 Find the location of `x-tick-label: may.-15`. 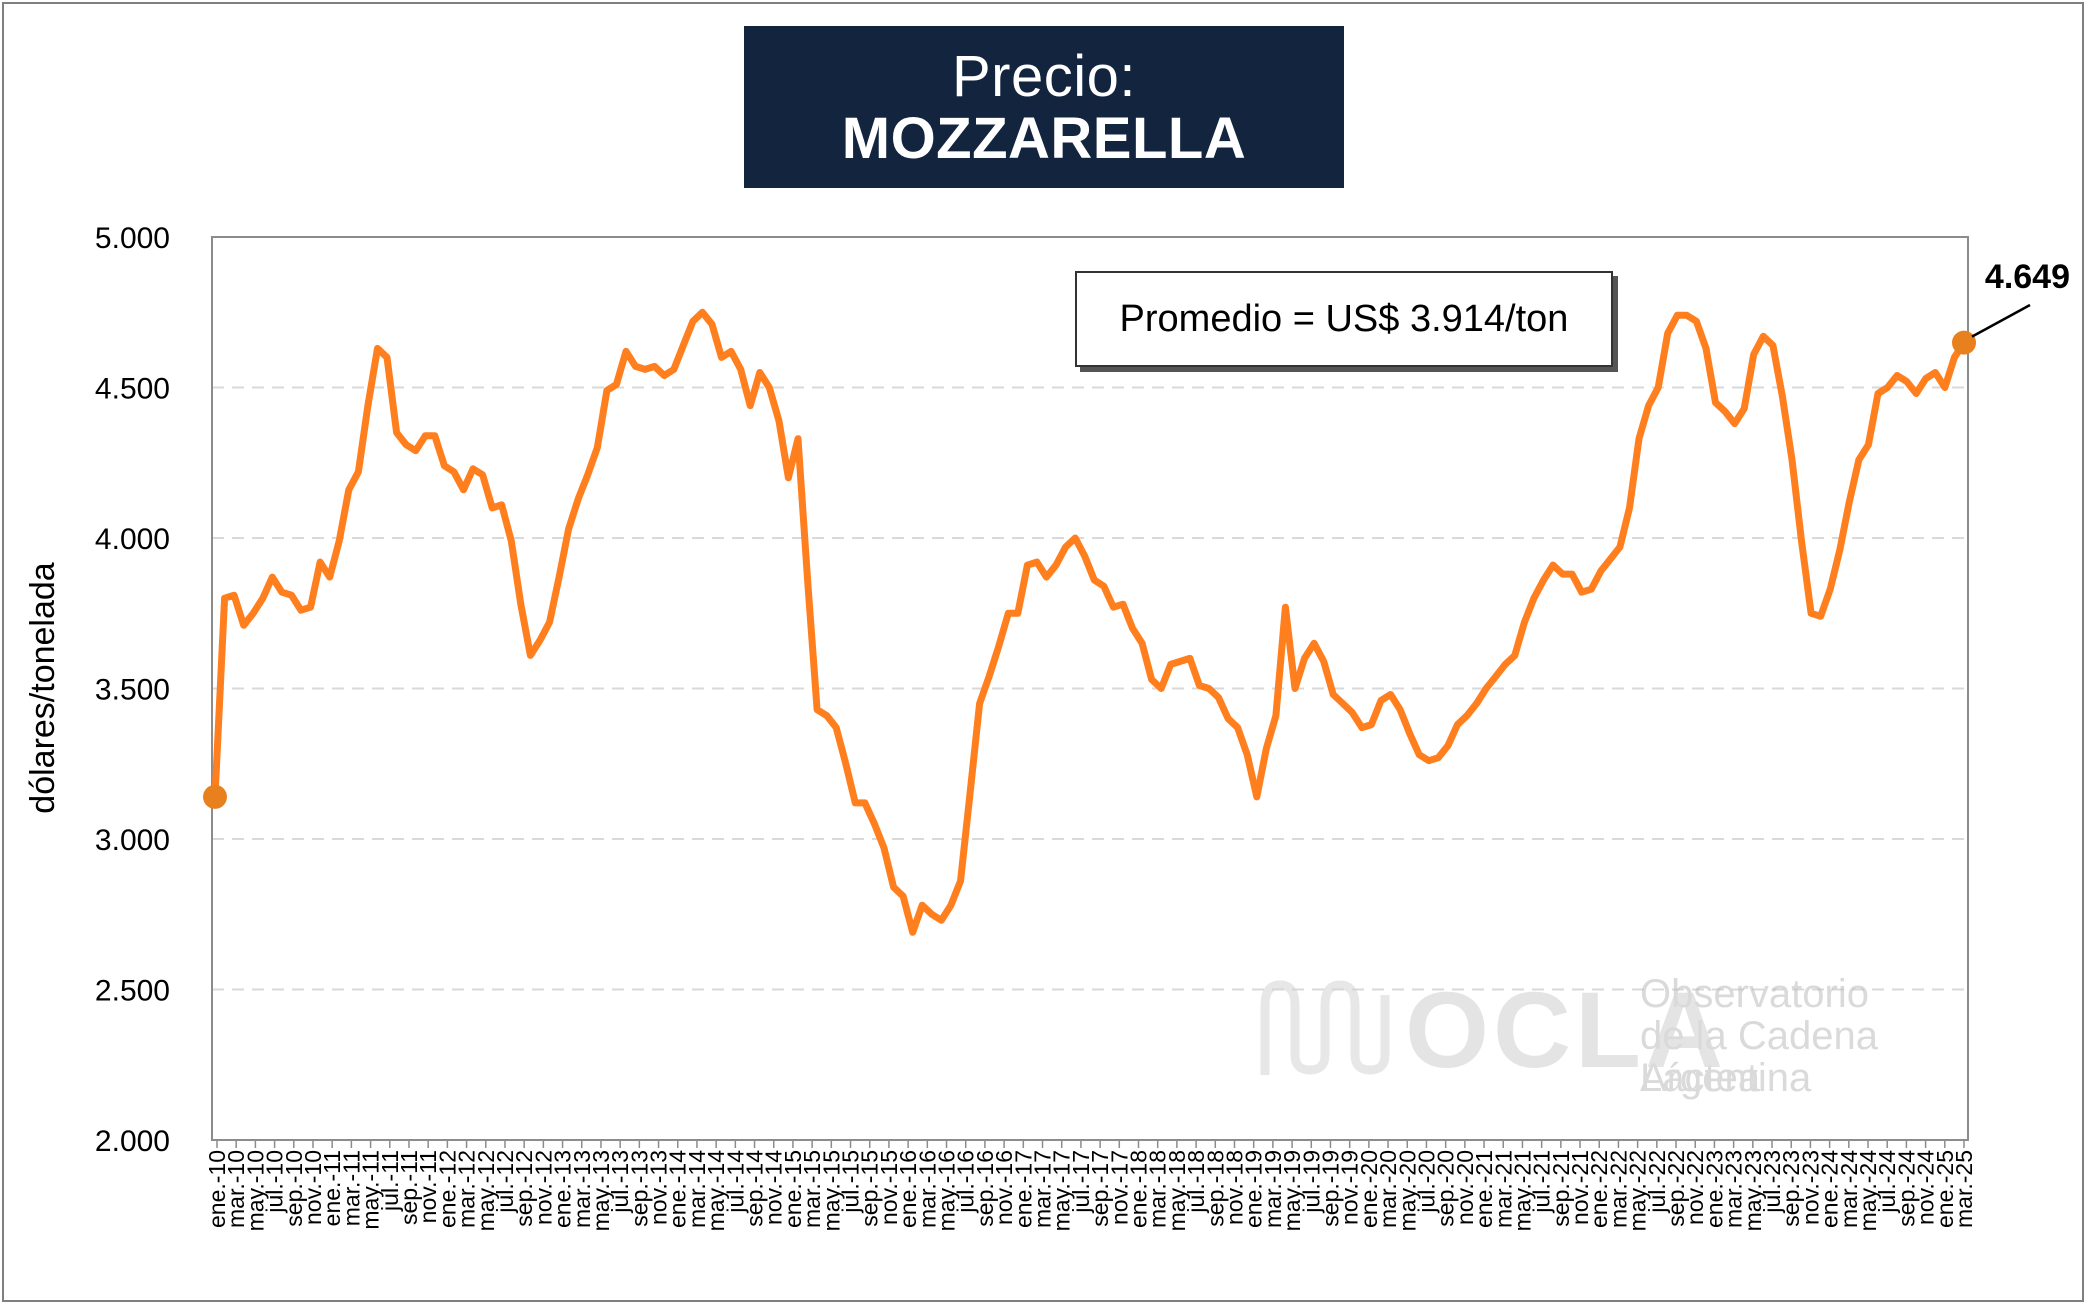

x-tick-label: may.-15 is located at coordinates (831, 1190).